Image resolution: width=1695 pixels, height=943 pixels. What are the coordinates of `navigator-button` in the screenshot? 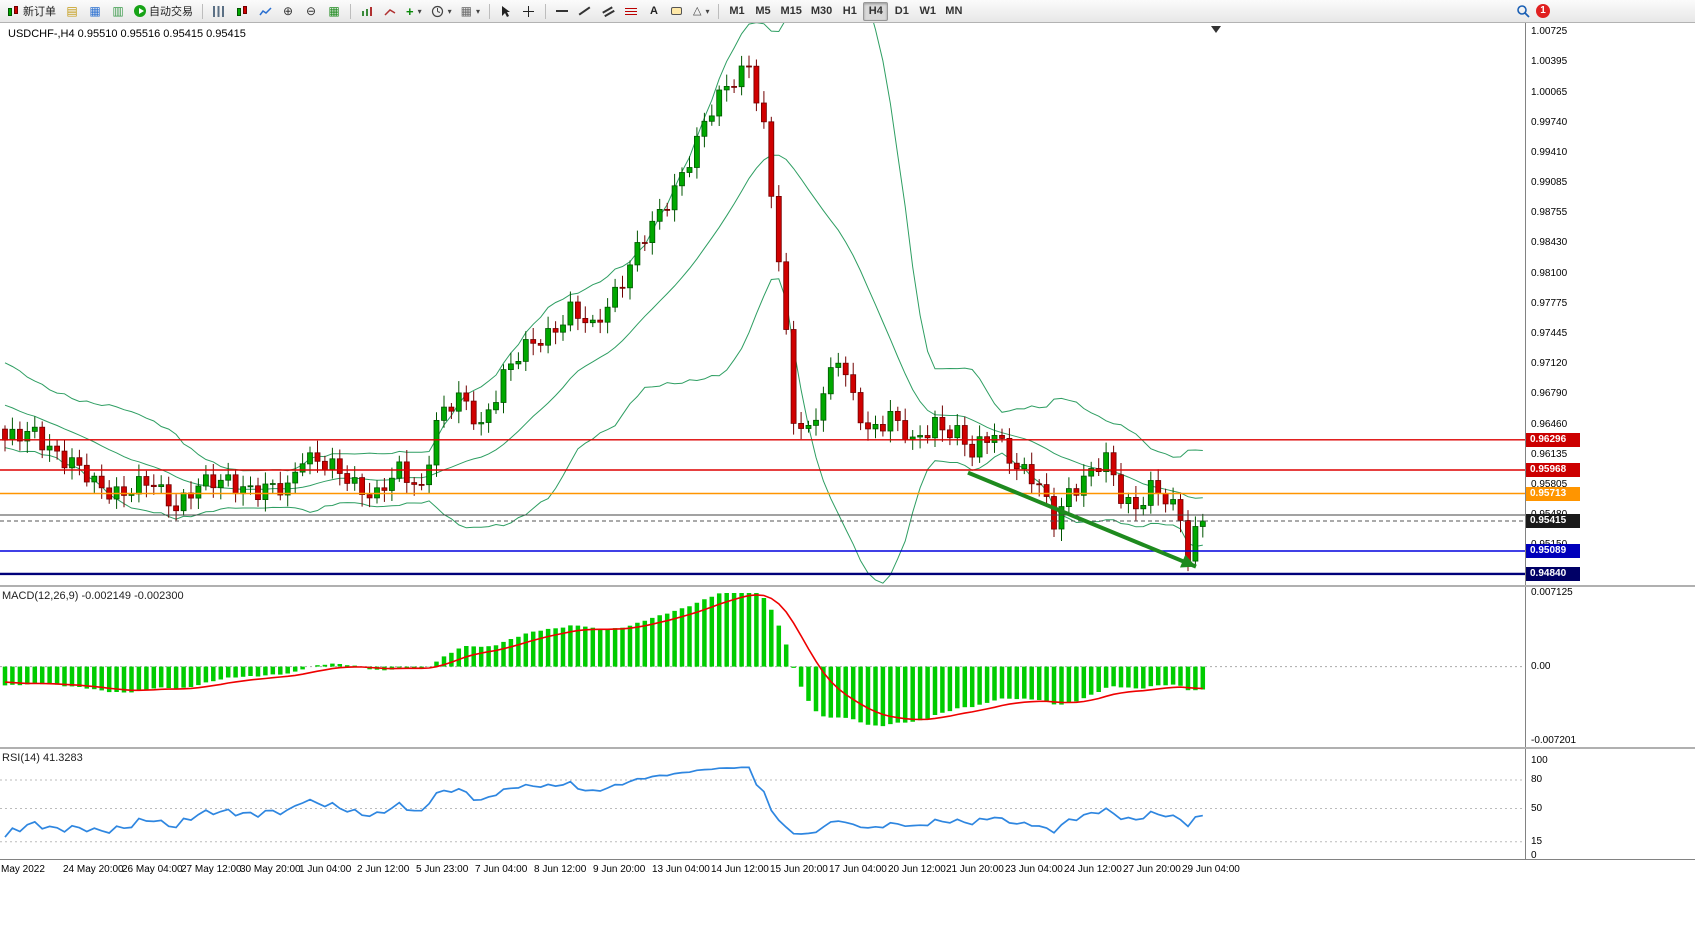 It's located at (118, 11).